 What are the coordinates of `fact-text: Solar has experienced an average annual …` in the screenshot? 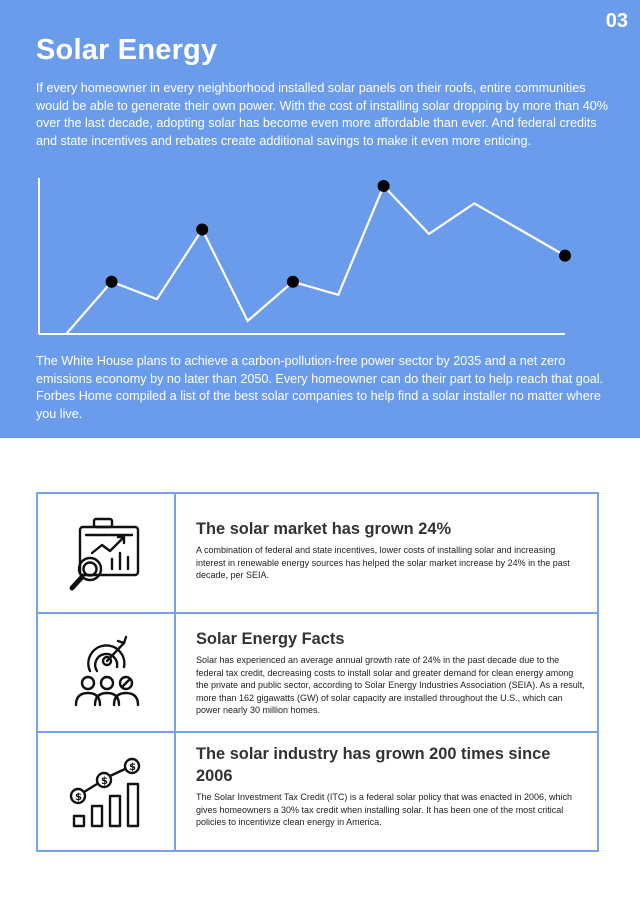 It's located at (390, 685).